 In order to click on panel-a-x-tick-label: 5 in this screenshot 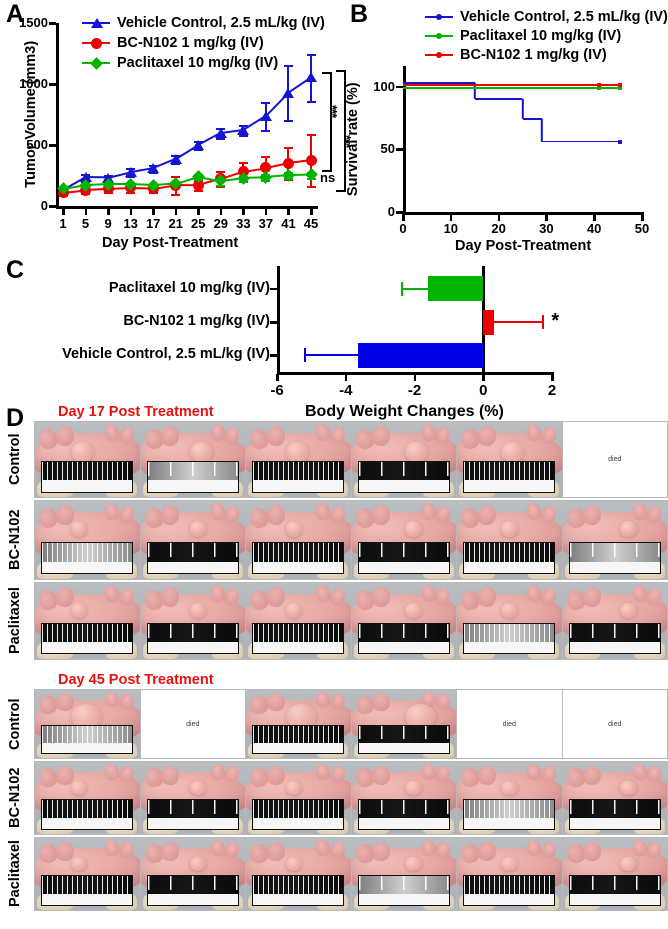, I will do `click(85, 223)`.